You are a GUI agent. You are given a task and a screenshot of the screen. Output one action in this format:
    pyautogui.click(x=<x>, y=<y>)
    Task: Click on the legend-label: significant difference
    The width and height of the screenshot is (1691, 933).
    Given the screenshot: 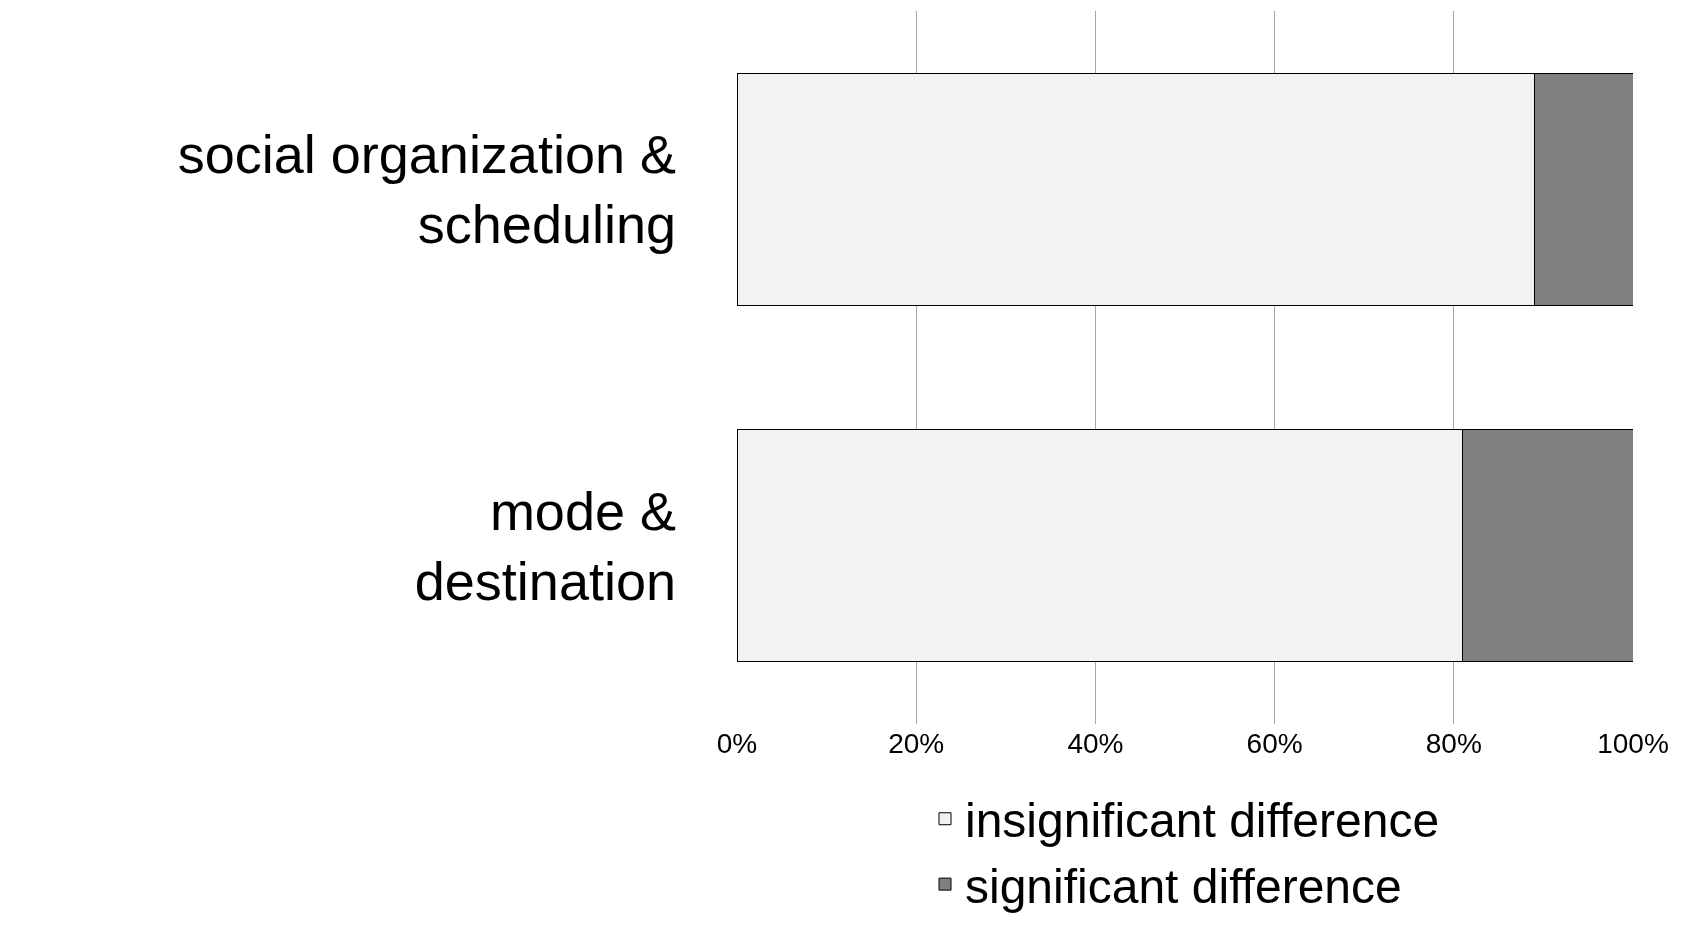 What is the action you would take?
    pyautogui.click(x=1183, y=886)
    